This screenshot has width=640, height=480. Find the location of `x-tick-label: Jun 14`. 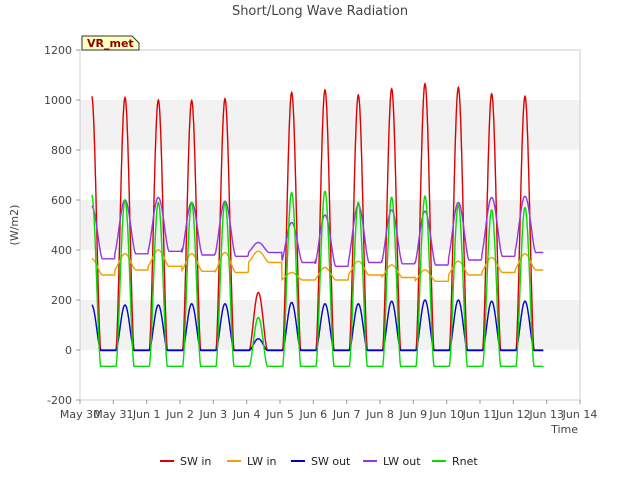

x-tick-label: Jun 14 is located at coordinates (580, 414).